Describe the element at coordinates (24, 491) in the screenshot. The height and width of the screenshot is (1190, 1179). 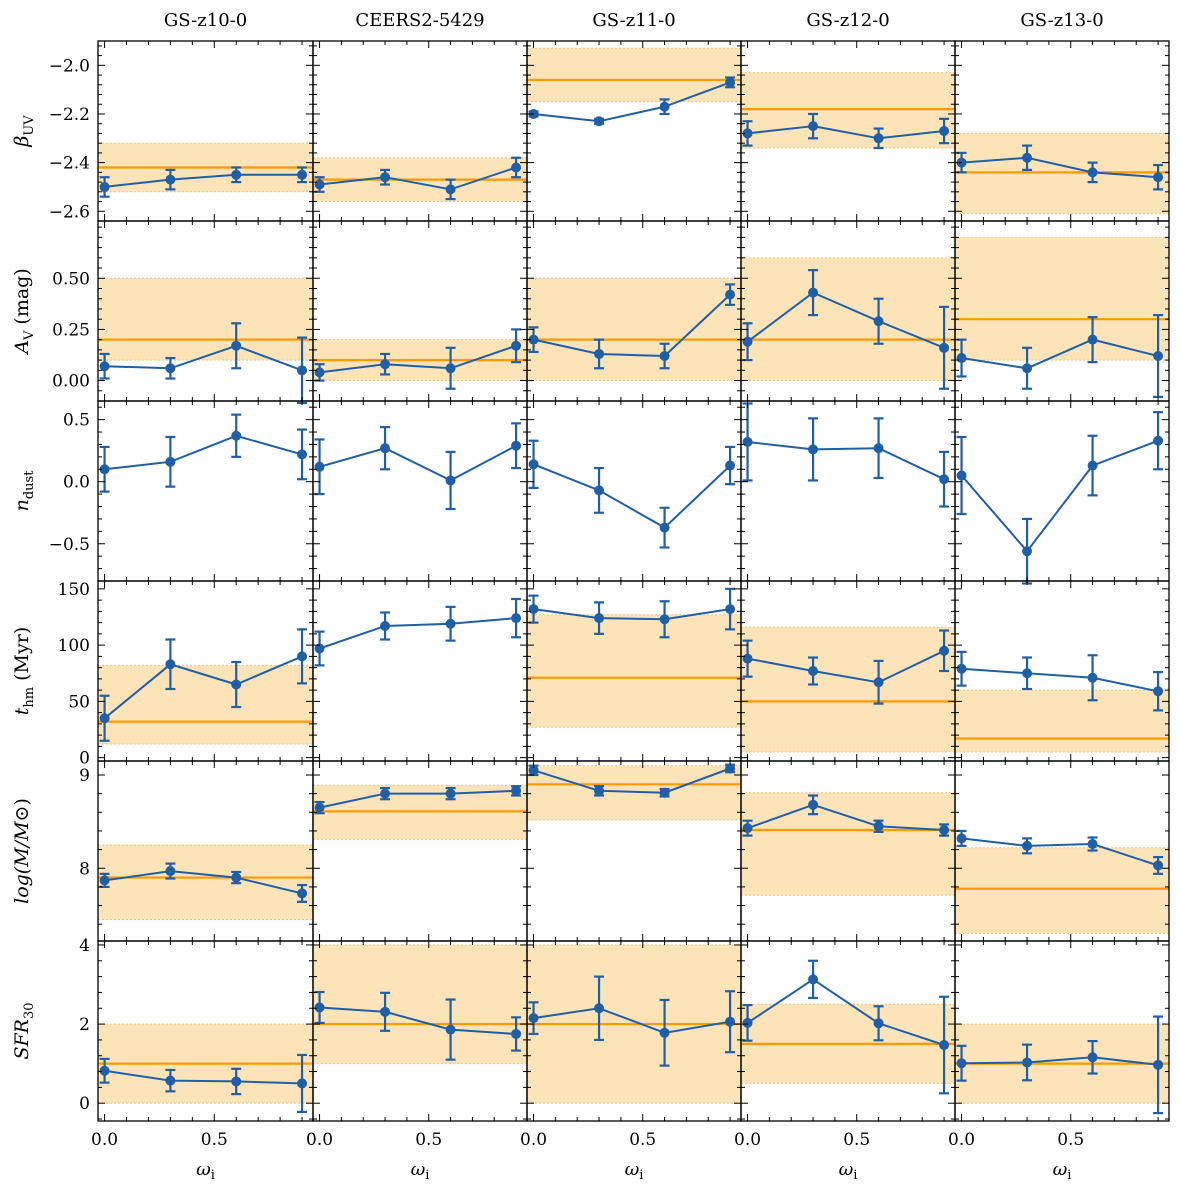
I see `y-axis-label: ndust` at that location.